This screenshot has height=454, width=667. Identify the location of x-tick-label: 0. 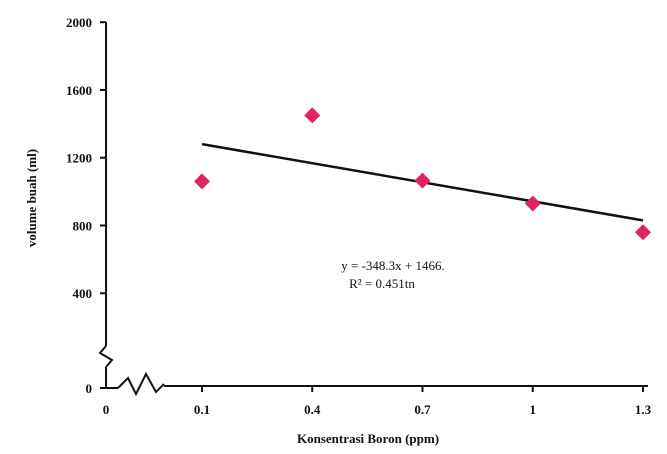
(106, 409).